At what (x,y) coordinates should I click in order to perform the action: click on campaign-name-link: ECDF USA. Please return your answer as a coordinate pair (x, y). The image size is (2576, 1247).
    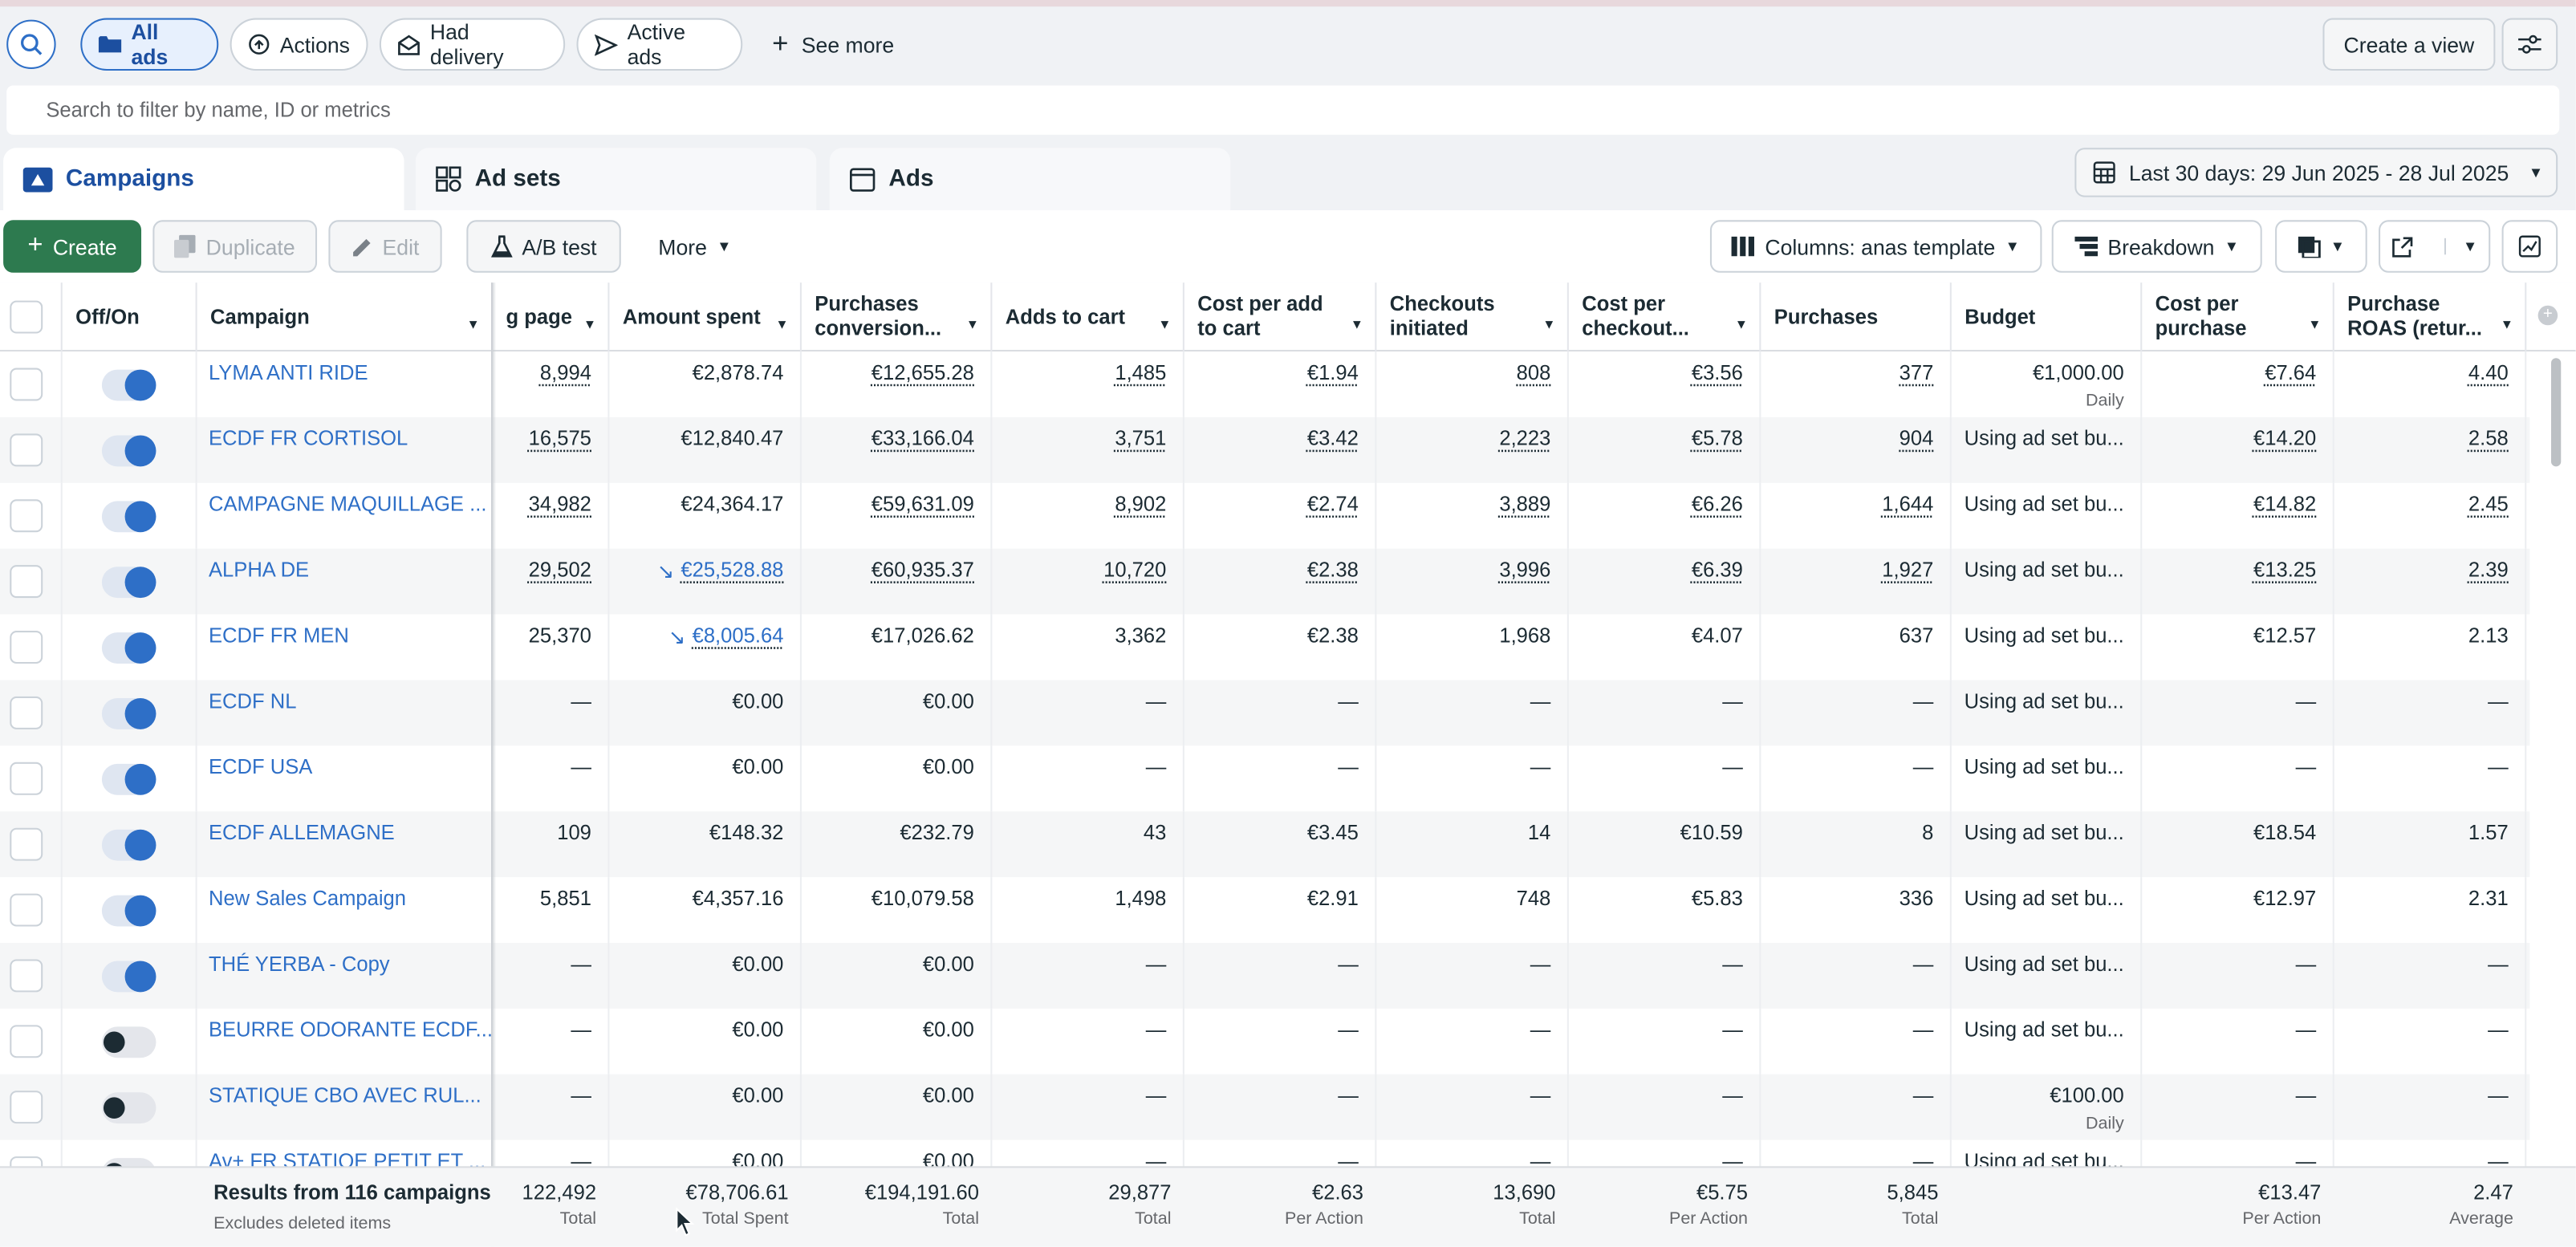
    Looking at the image, I should click on (346, 778).